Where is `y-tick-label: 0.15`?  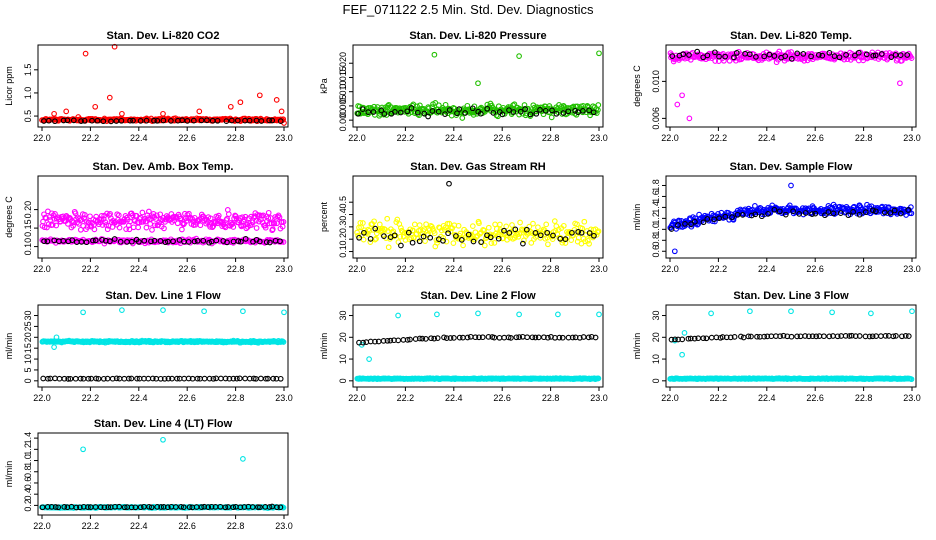
y-tick-label: 0.15 is located at coordinates (28, 228).